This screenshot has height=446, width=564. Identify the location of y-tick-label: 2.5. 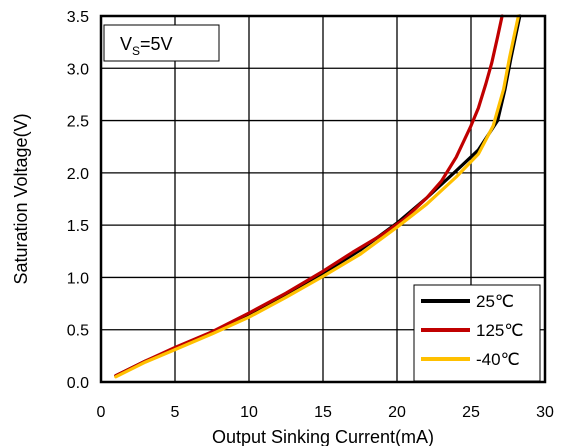
(78, 122).